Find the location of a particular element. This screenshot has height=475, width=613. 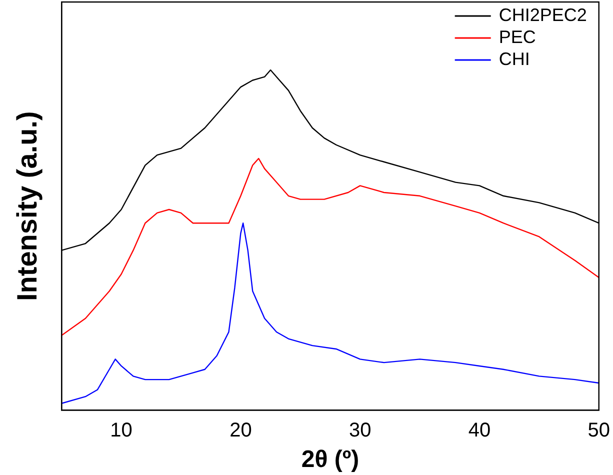

x-tick-label: 40 is located at coordinates (479, 431).